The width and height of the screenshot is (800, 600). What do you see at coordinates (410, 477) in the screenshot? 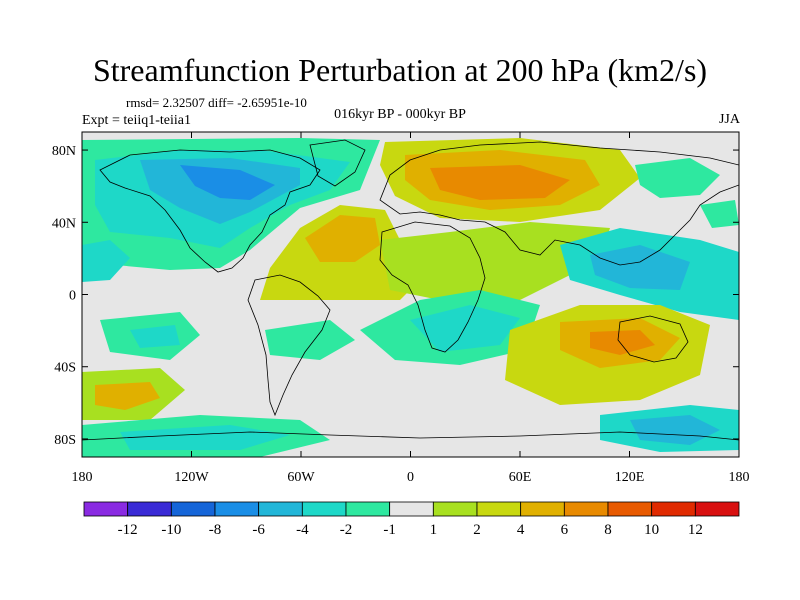
I see `lon-tick-label: 0` at bounding box center [410, 477].